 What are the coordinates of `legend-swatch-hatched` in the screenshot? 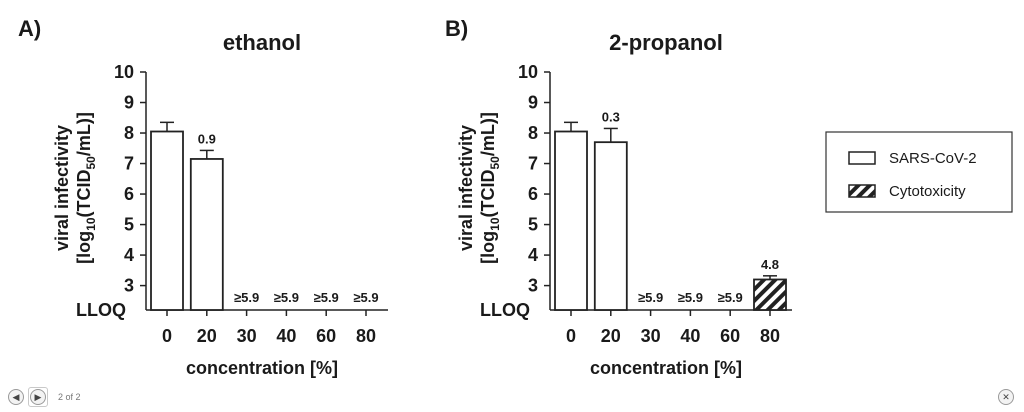 It's located at (862, 191).